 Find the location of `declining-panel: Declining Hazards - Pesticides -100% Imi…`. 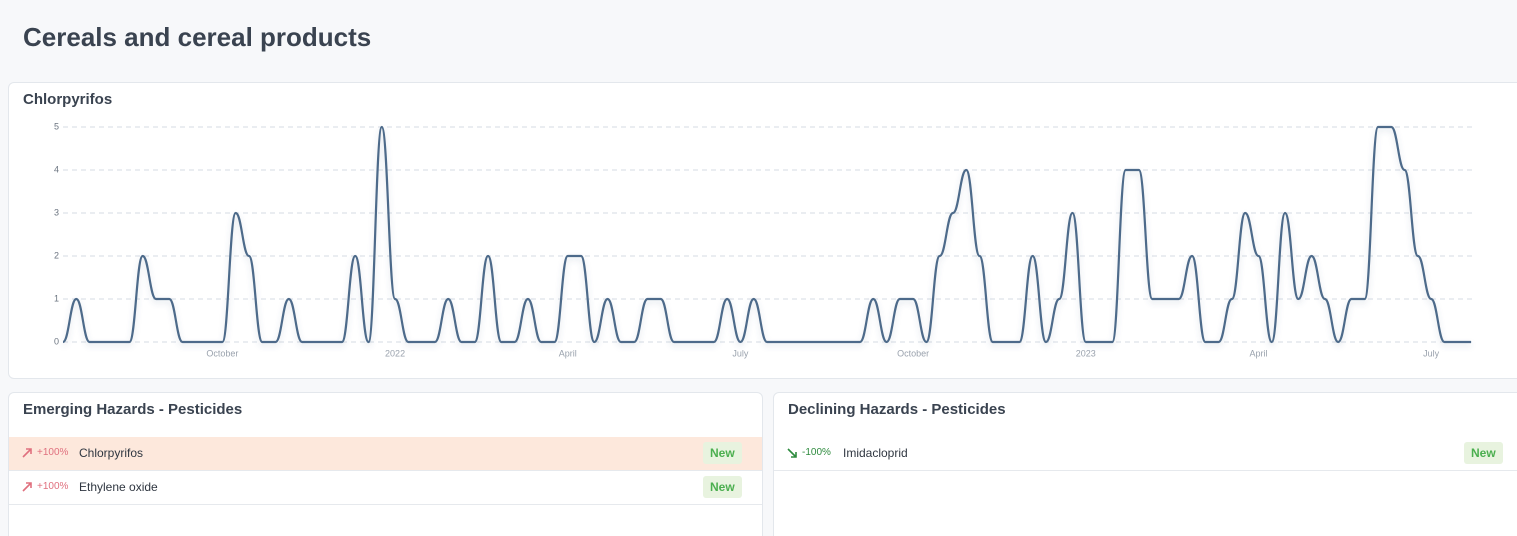

declining-panel: Declining Hazards - Pesticides -100% Imi… is located at coordinates (1145, 464).